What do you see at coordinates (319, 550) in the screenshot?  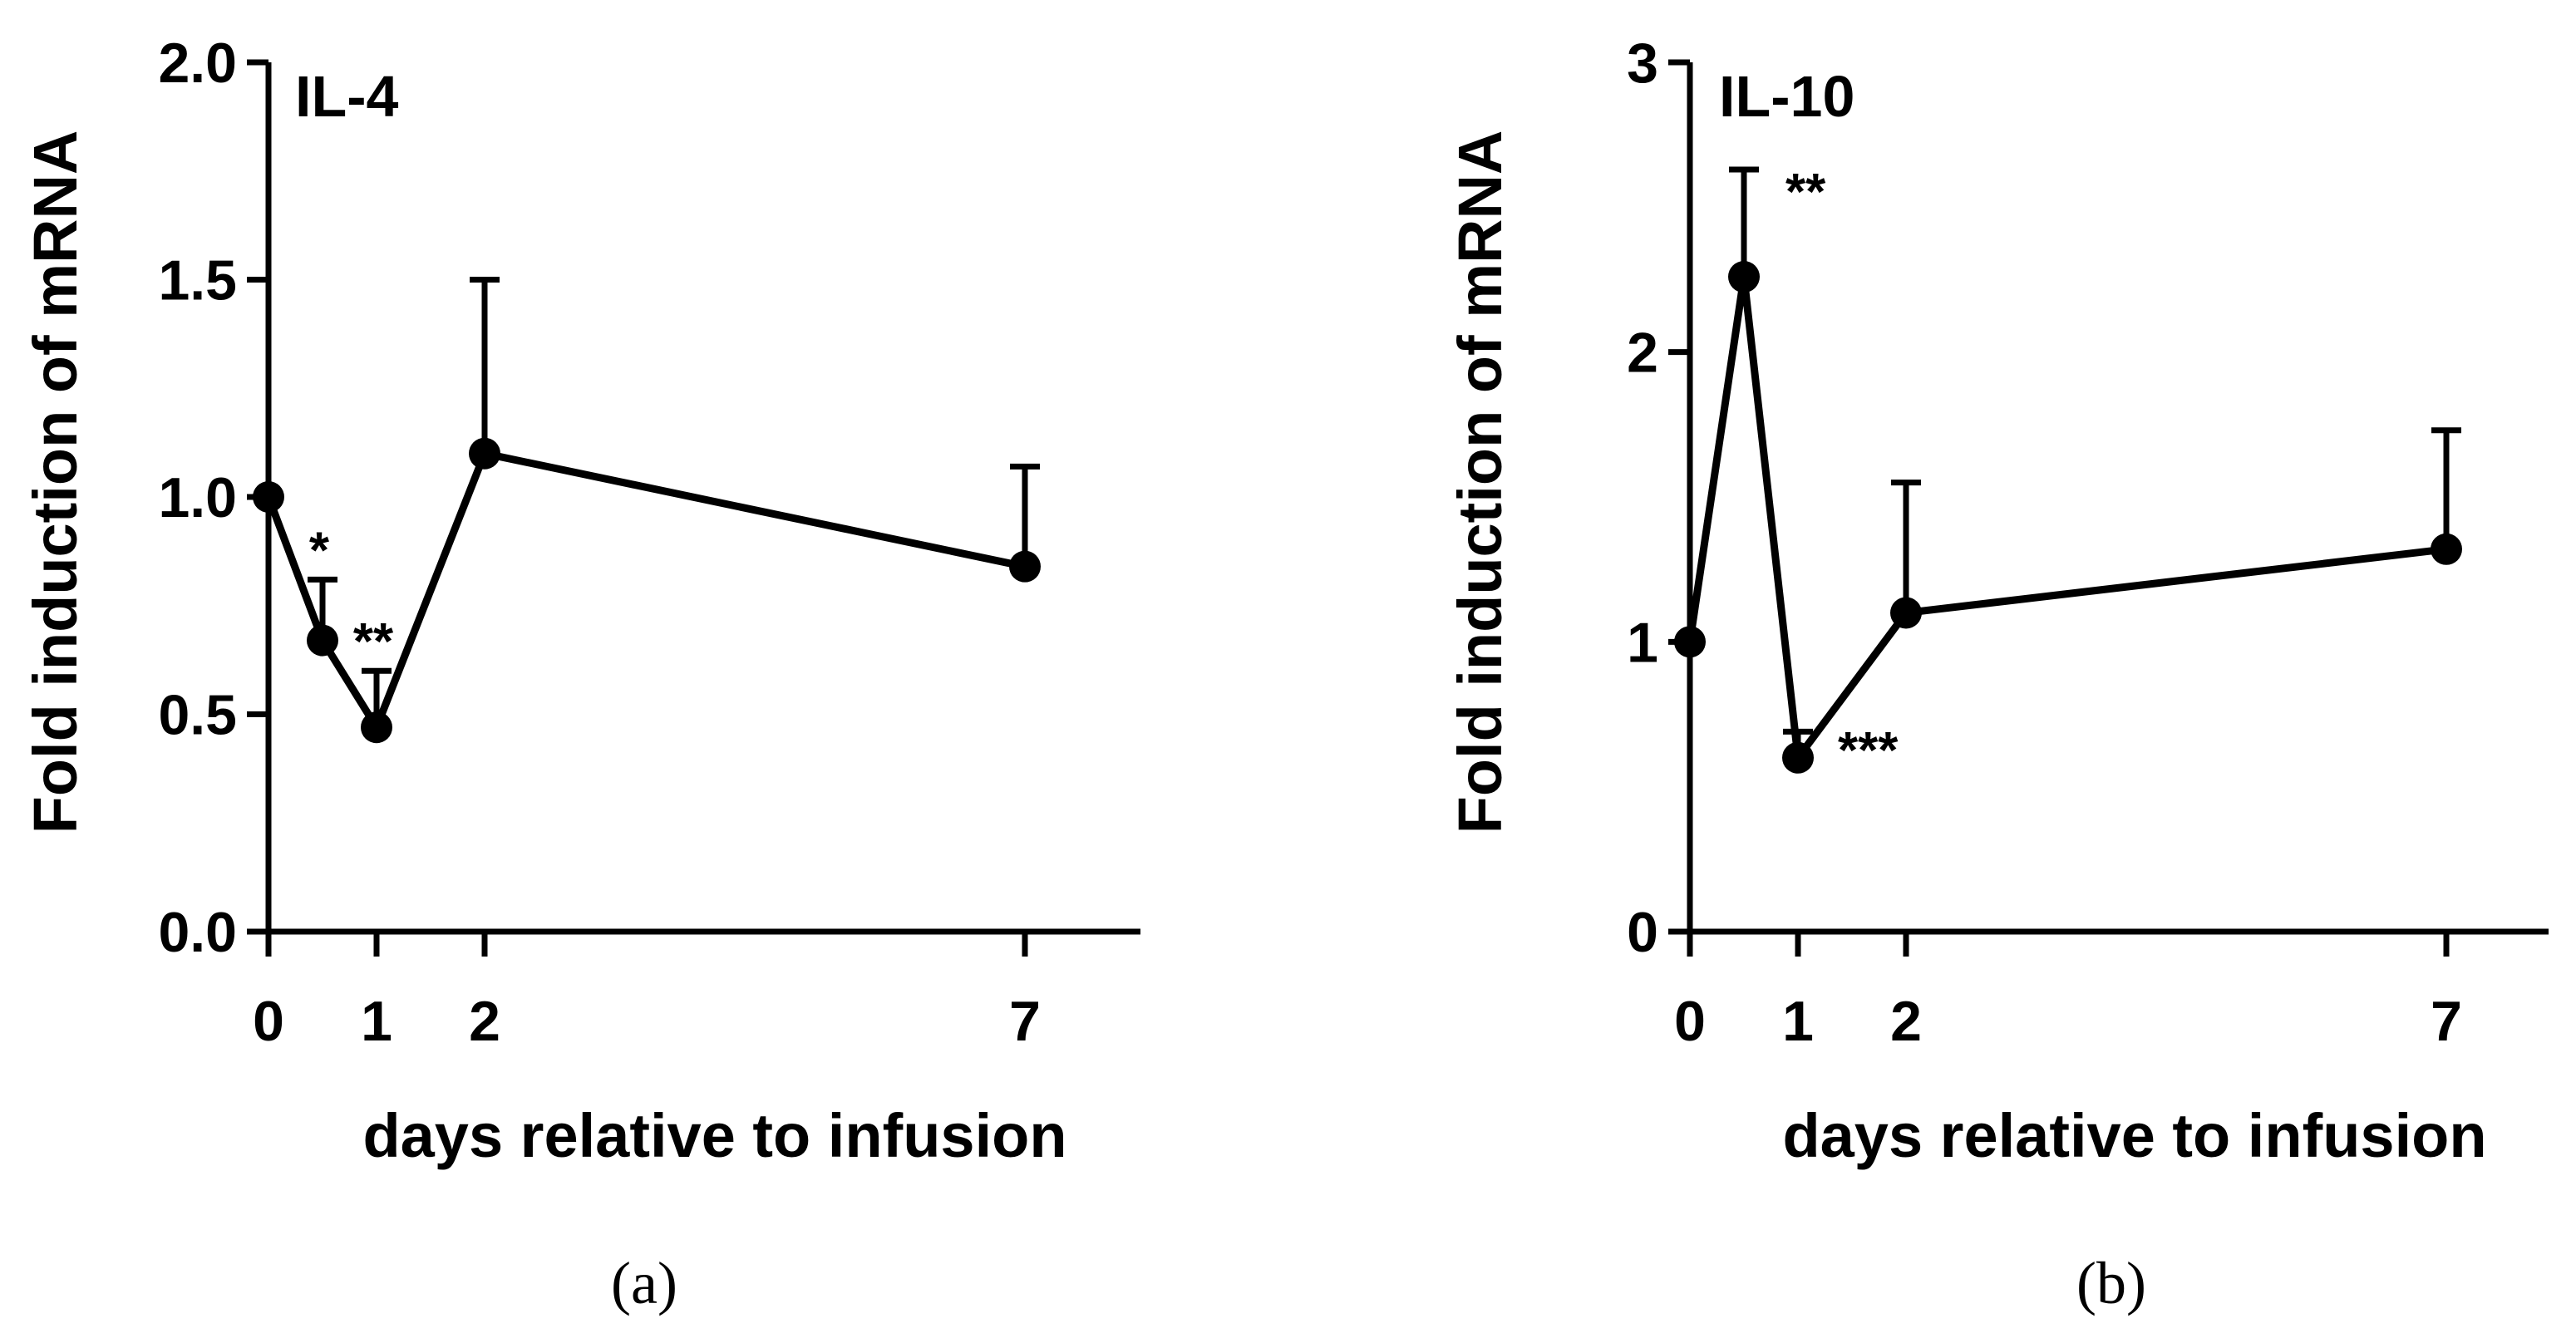 I see `panel-a-significance-label: *` at bounding box center [319, 550].